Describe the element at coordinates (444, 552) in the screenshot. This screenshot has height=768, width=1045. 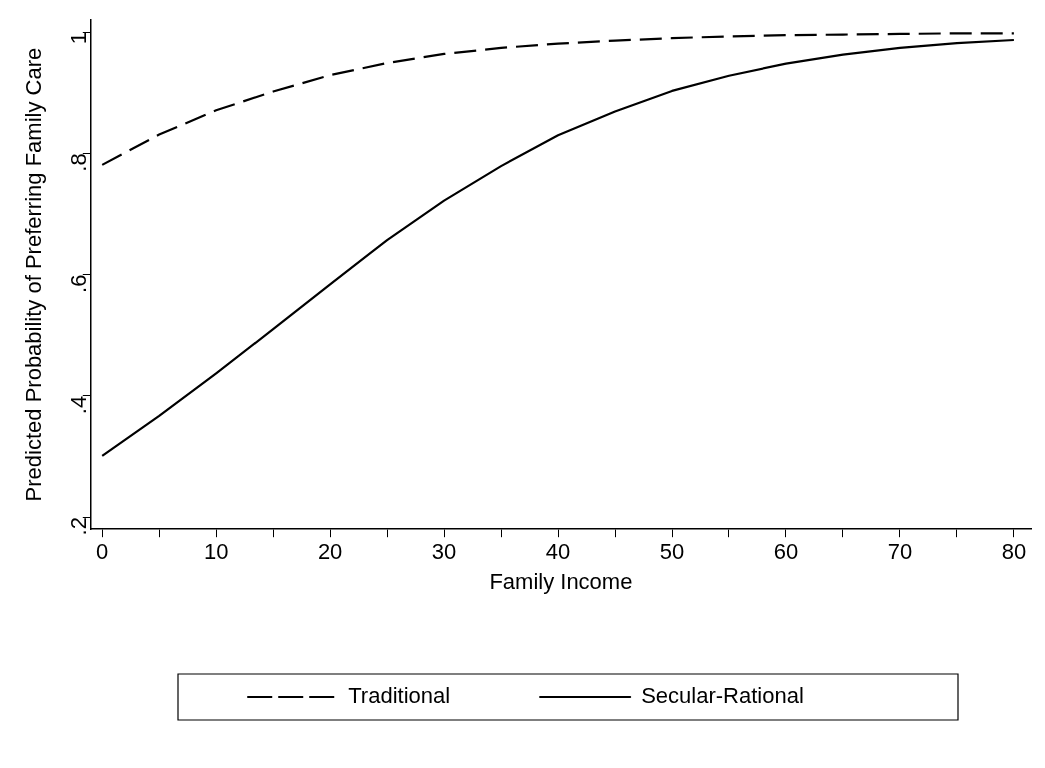
I see `x-tick-label: 30` at that location.